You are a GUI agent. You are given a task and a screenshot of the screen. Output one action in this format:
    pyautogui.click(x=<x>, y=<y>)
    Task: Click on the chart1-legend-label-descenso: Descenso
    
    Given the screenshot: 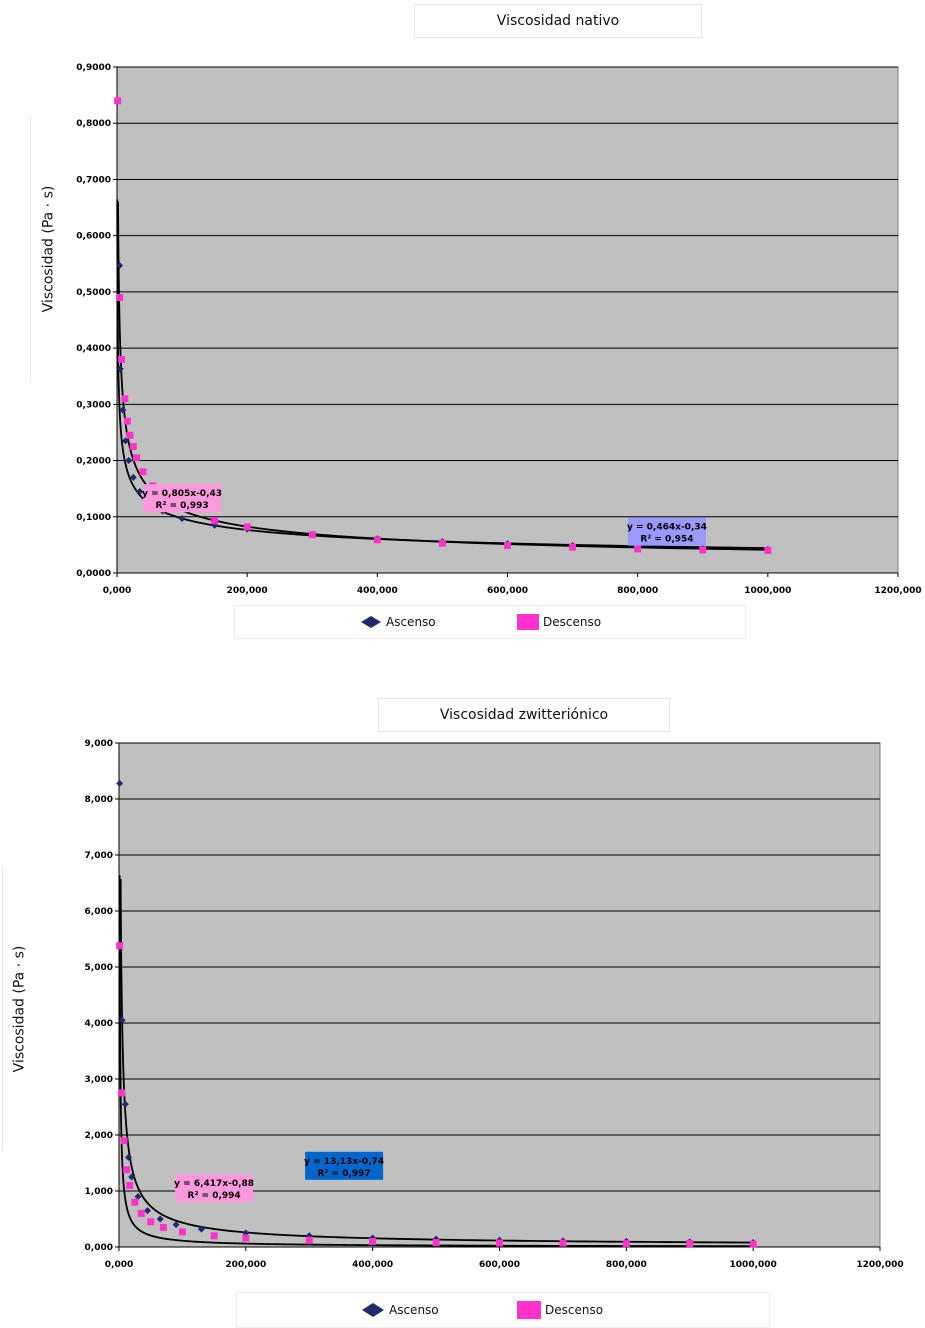 What is the action you would take?
    pyautogui.click(x=572, y=622)
    